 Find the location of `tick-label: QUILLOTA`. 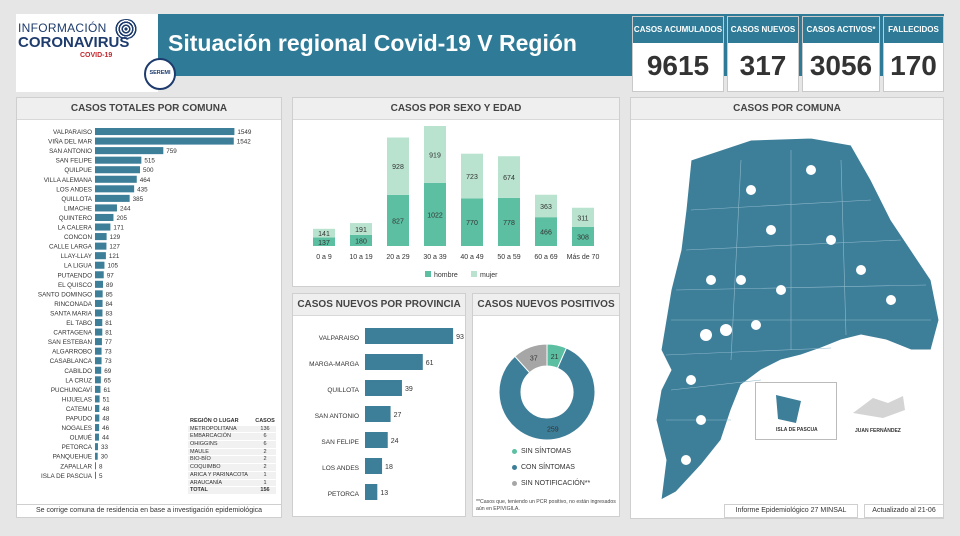

tick-label: QUILLOTA is located at coordinates (76, 199).